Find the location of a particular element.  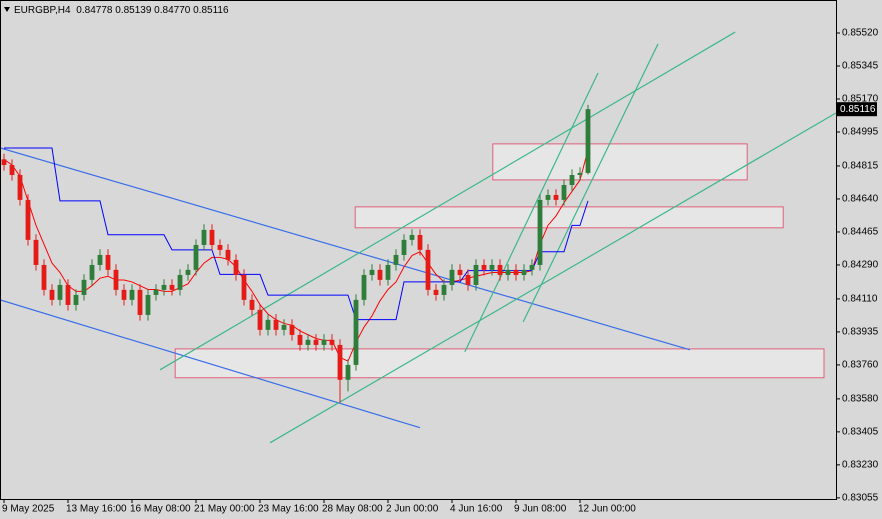

y-tick-label: 0.83055 is located at coordinates (860, 498).